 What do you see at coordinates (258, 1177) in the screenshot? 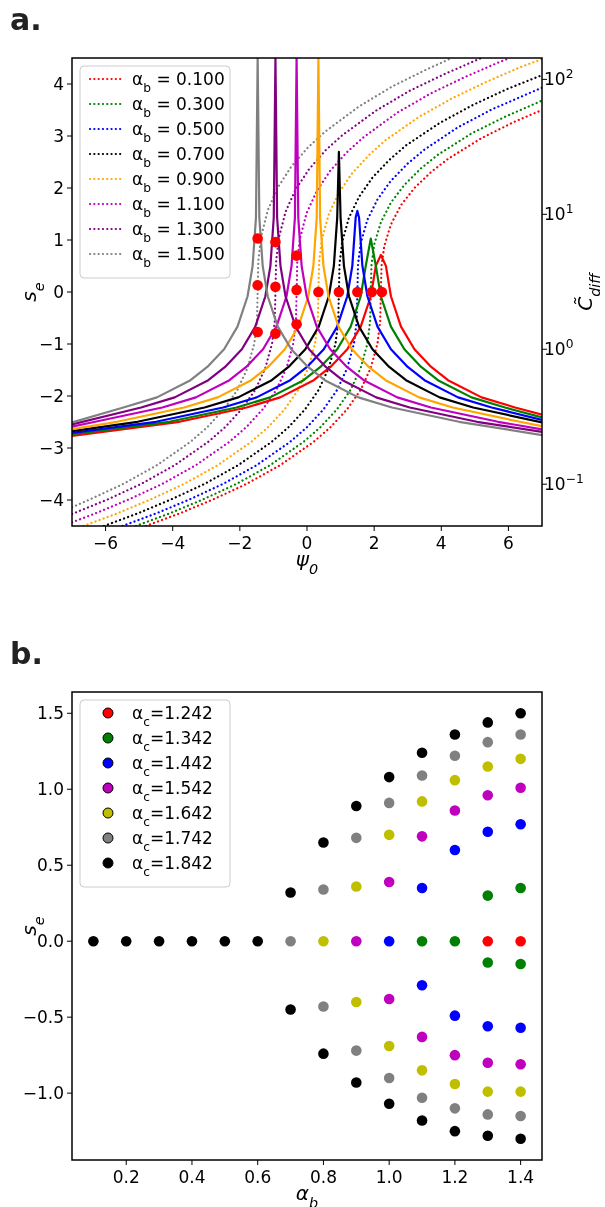
I see `x-tick-label: 0.6` at bounding box center [258, 1177].